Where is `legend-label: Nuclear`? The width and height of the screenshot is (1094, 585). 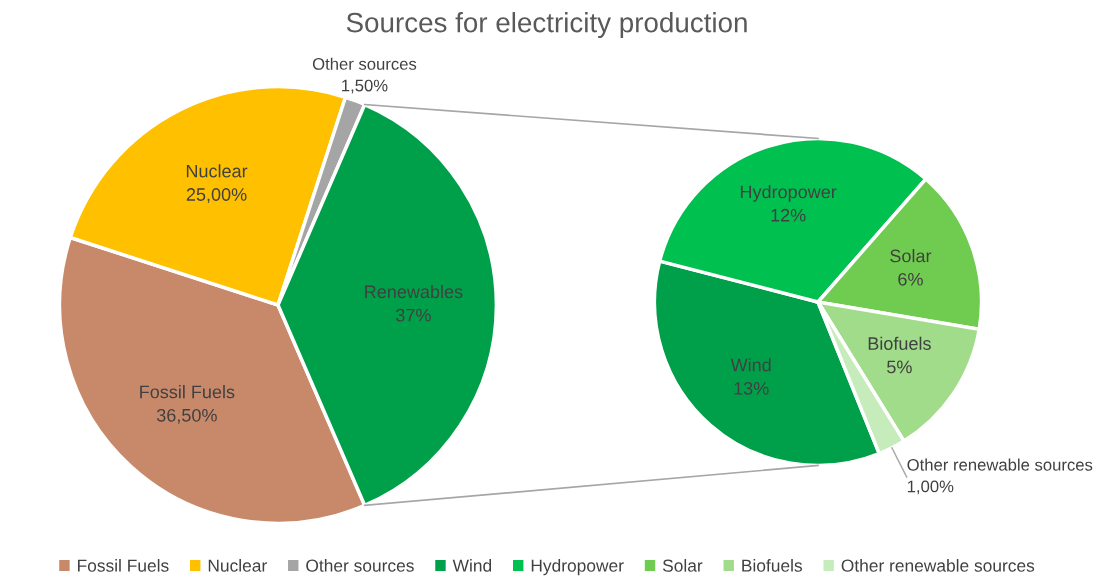 legend-label: Nuclear is located at coordinates (237, 565).